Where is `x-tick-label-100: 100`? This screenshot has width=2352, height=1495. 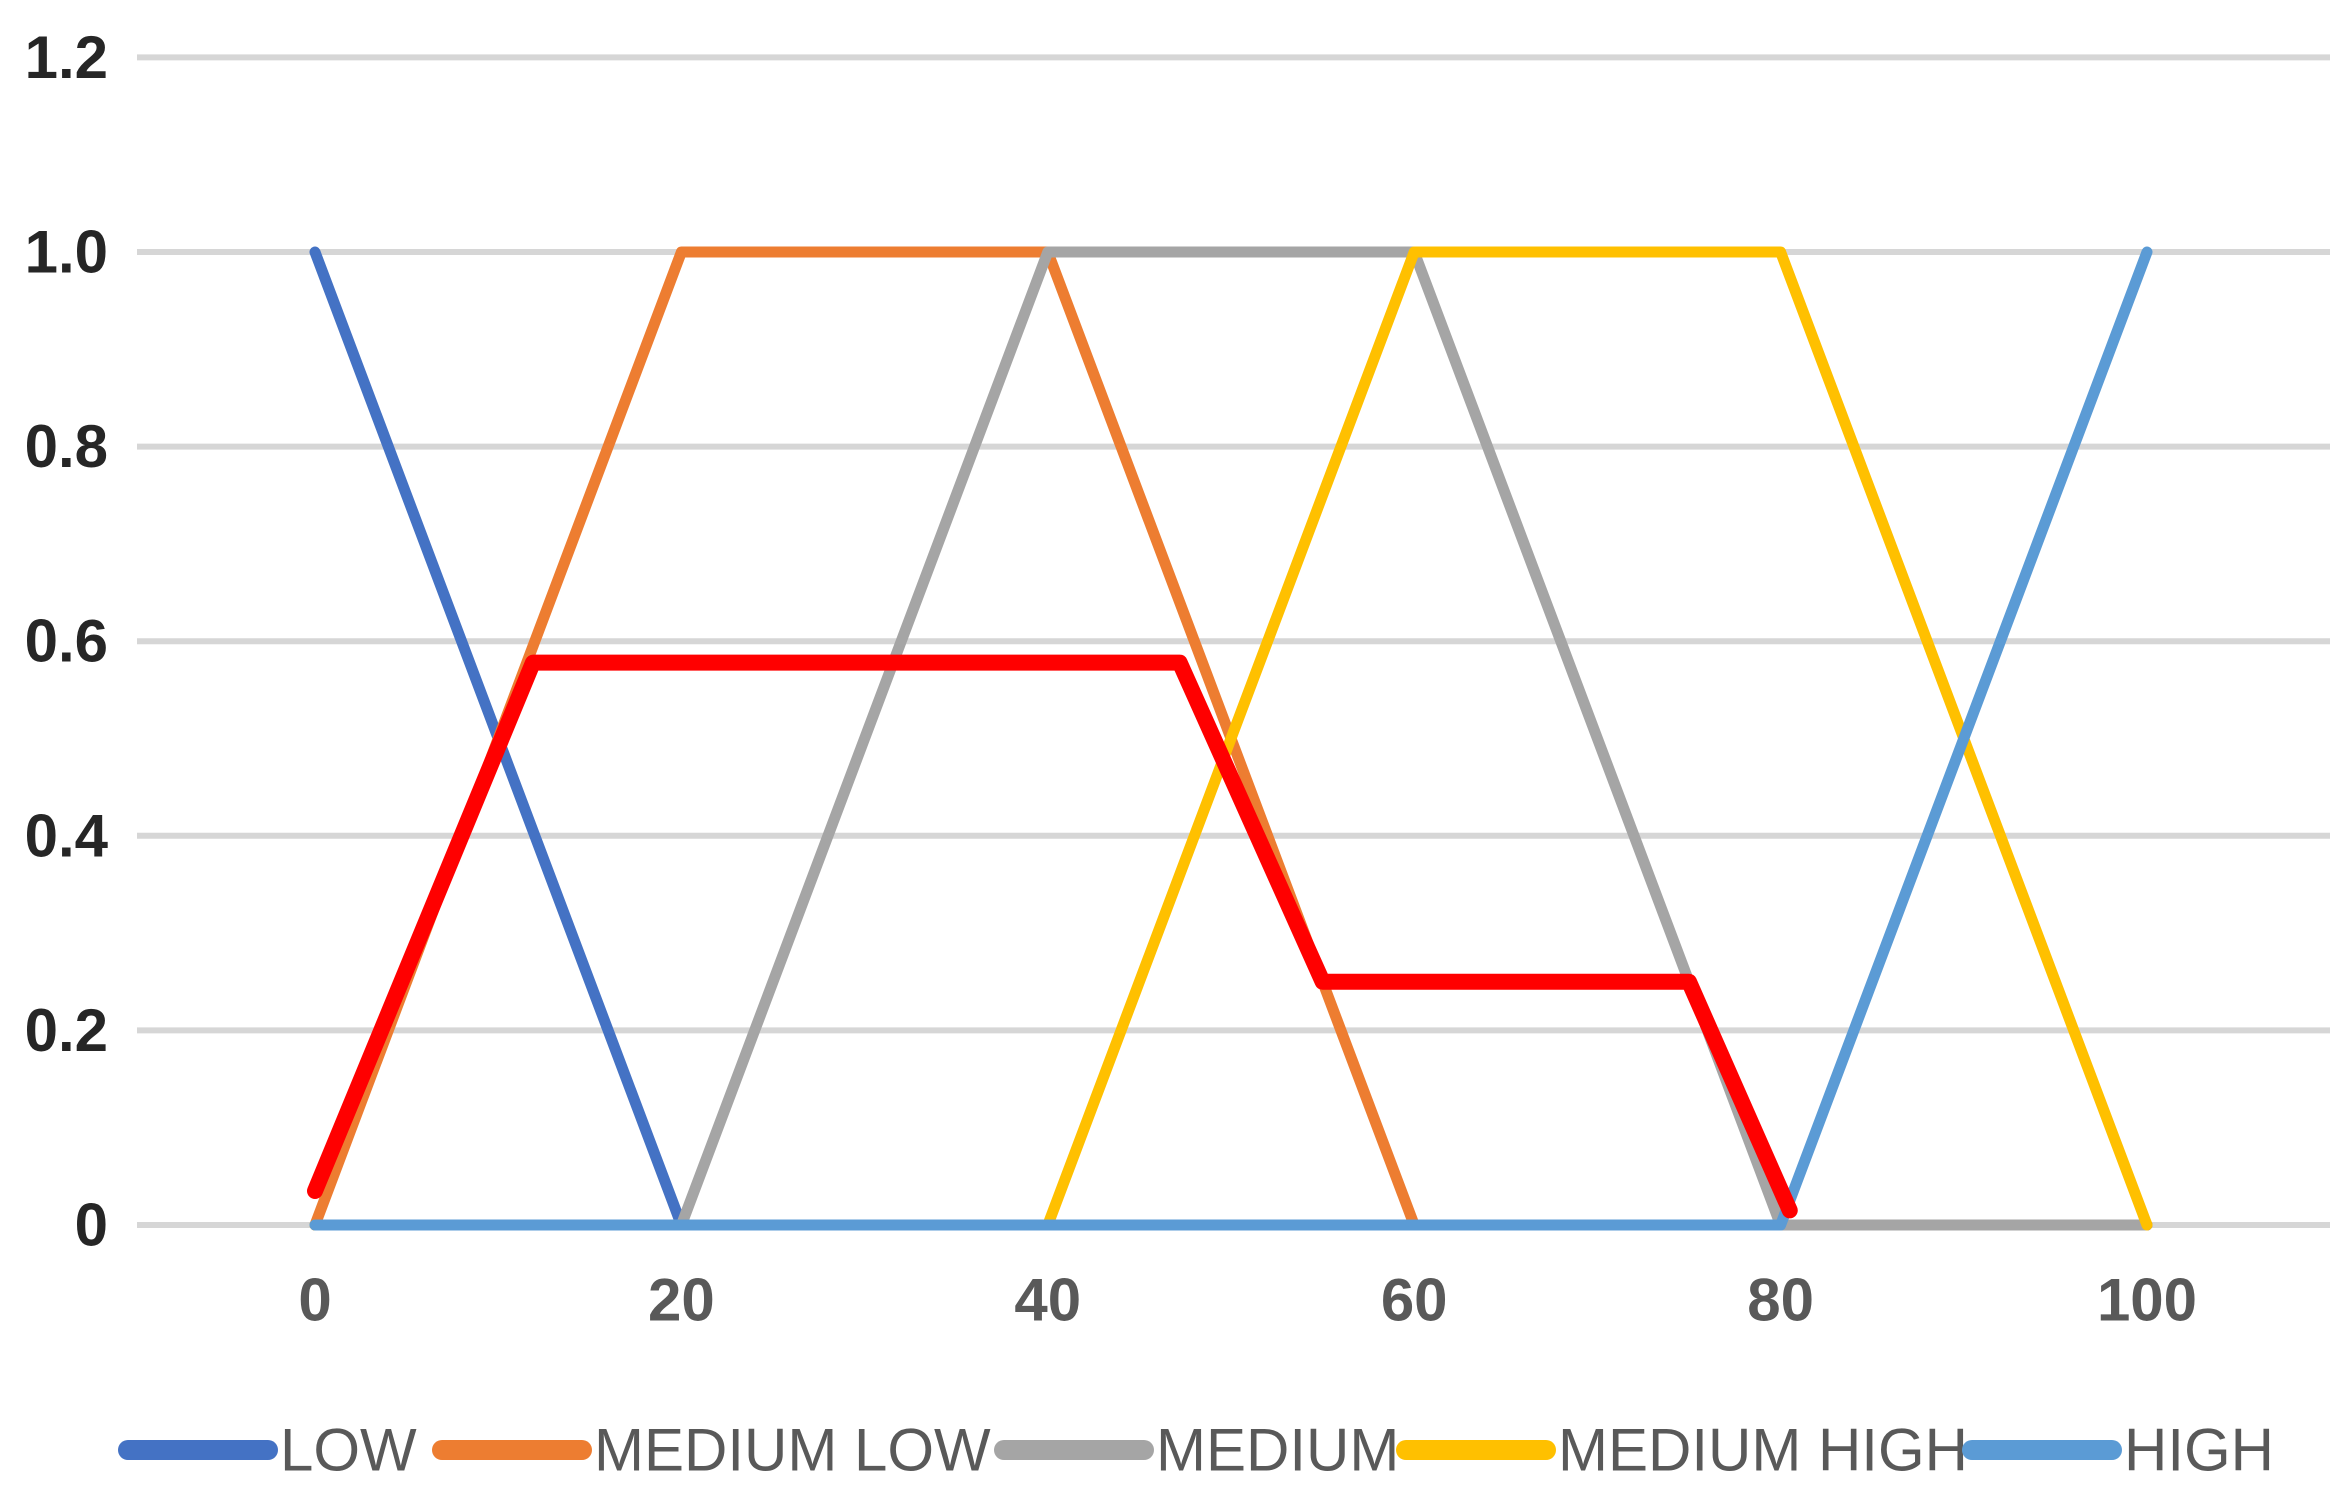
x-tick-label-100: 100 is located at coordinates (2147, 1300).